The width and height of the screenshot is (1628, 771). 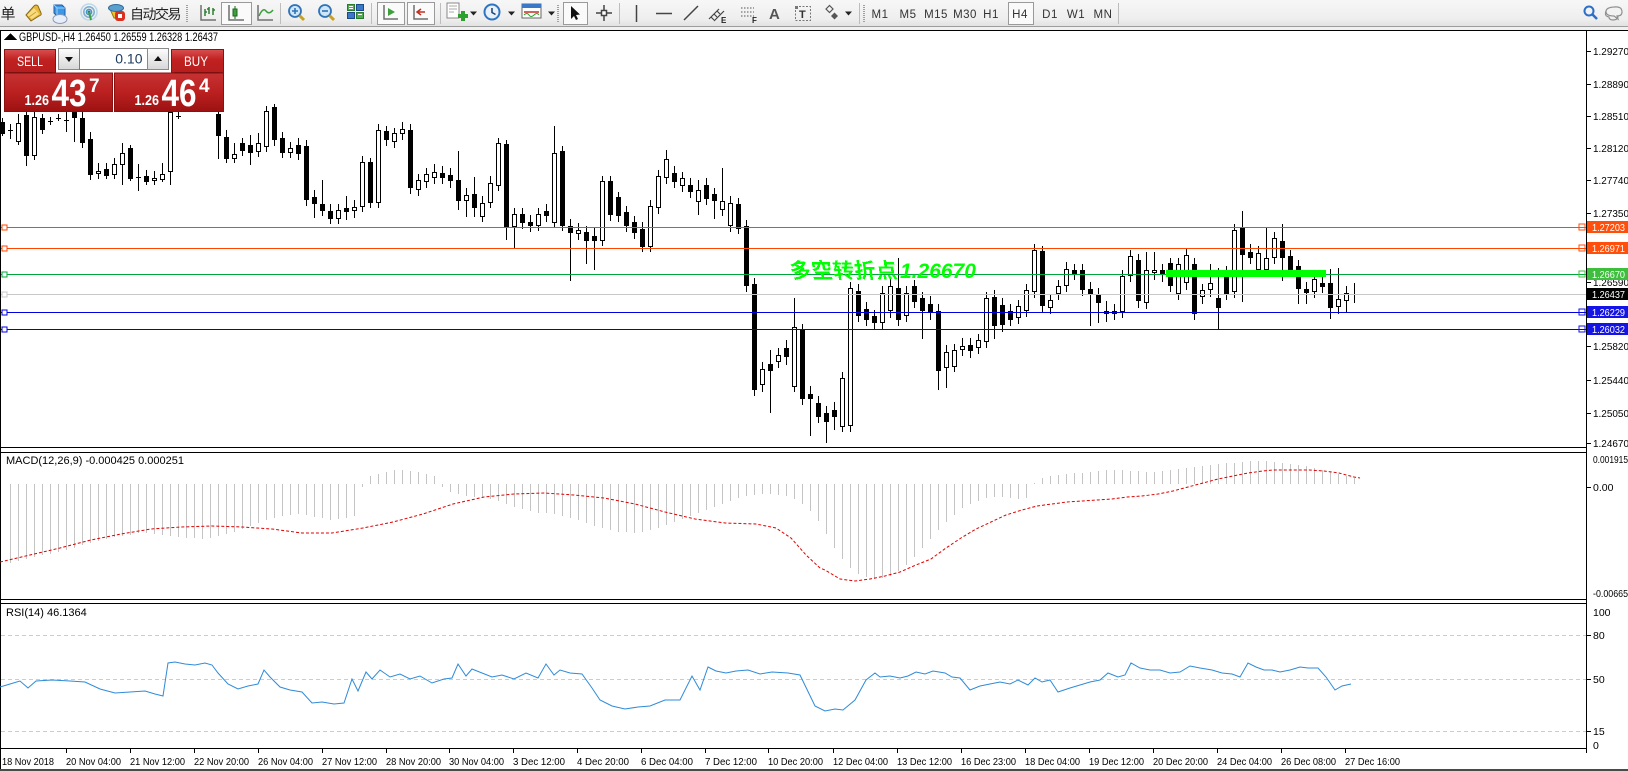 I want to click on svg-text: 4 Dec 20:00, so click(x=603, y=762).